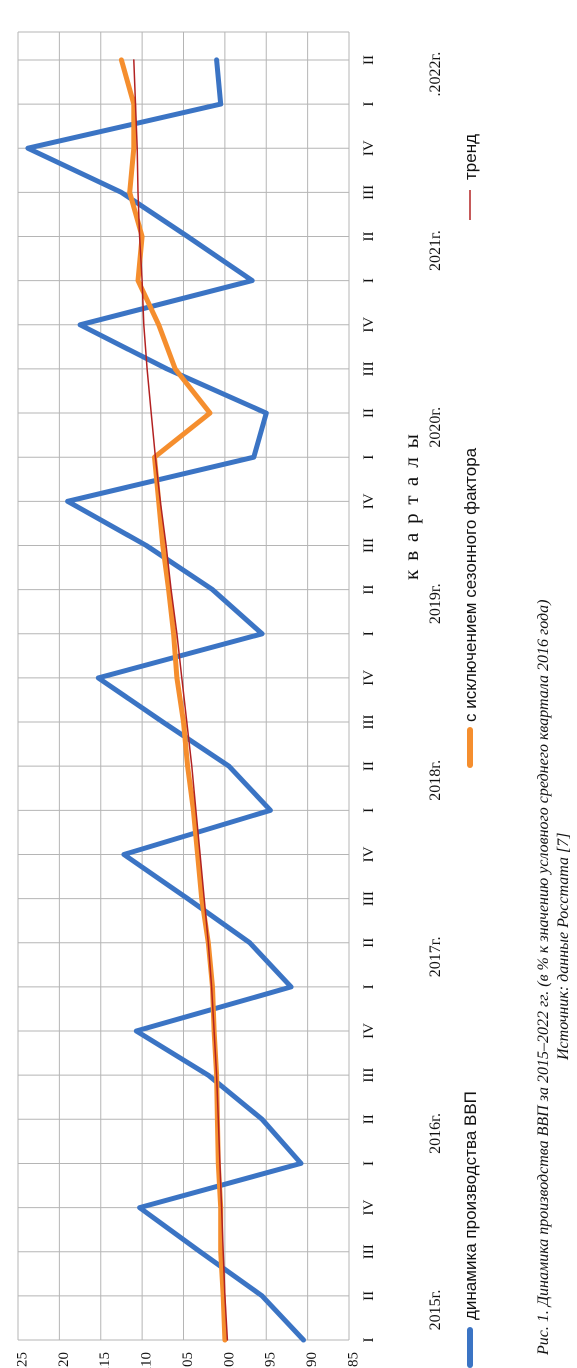  Describe the element at coordinates (470, 157) in the screenshot. I see `legend-label-trend: тренд` at that location.